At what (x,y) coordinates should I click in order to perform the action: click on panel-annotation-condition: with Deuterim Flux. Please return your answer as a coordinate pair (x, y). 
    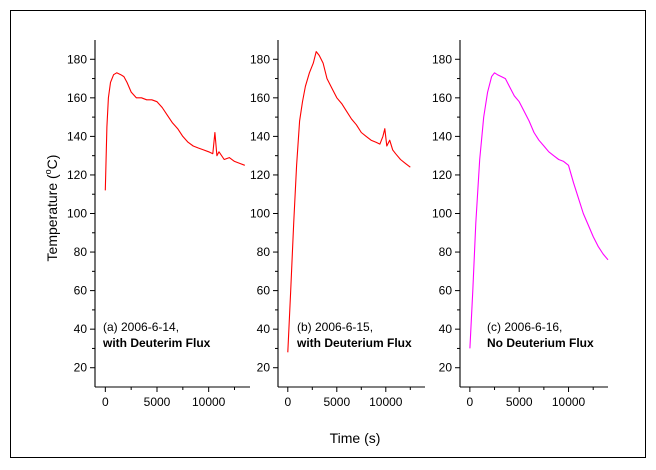
    Looking at the image, I should click on (156, 343).